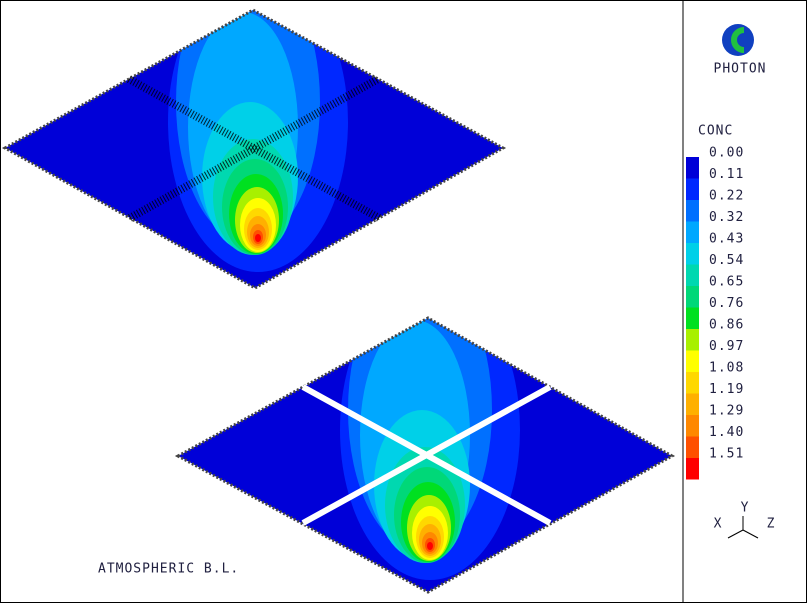  Describe the element at coordinates (718, 524) in the screenshot. I see `axis-label: X` at that location.